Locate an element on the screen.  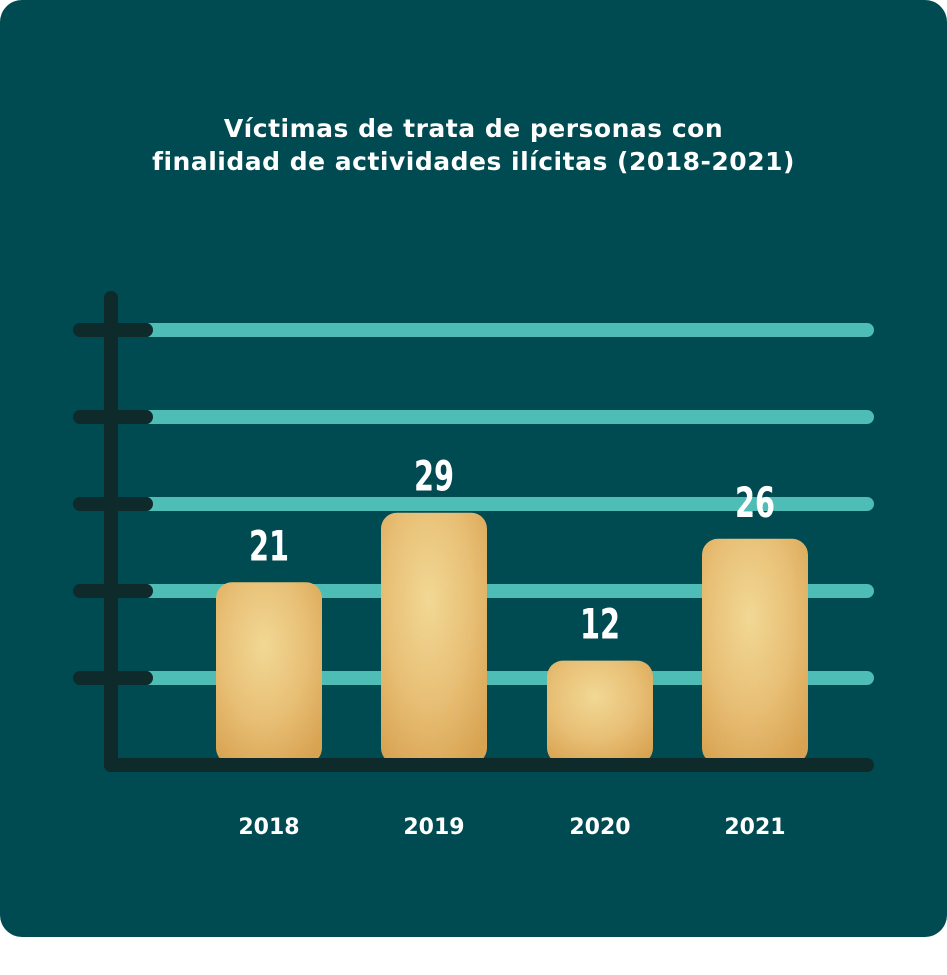
bar-2019 is located at coordinates (434, 638).